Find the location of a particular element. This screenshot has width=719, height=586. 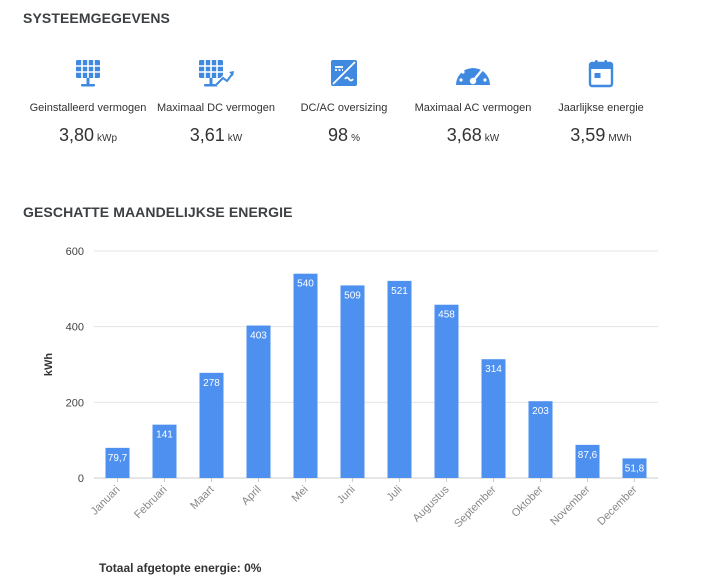

bar-value-label: 141 is located at coordinates (164, 435).